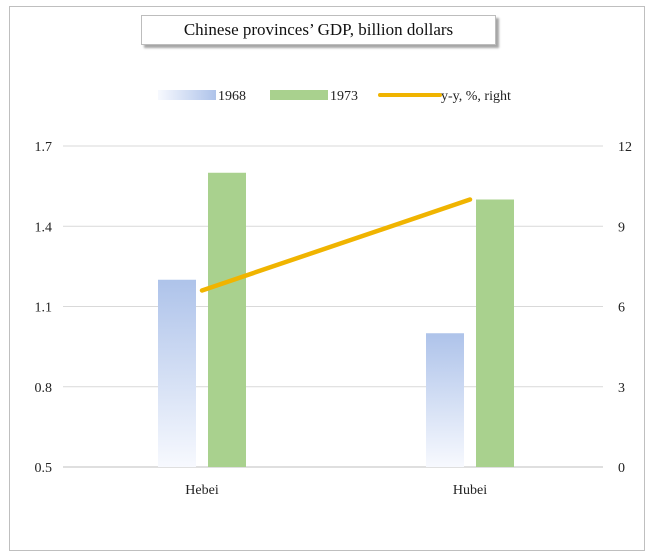 This screenshot has height=557, width=654. I want to click on right-tick-label: 9, so click(621, 227).